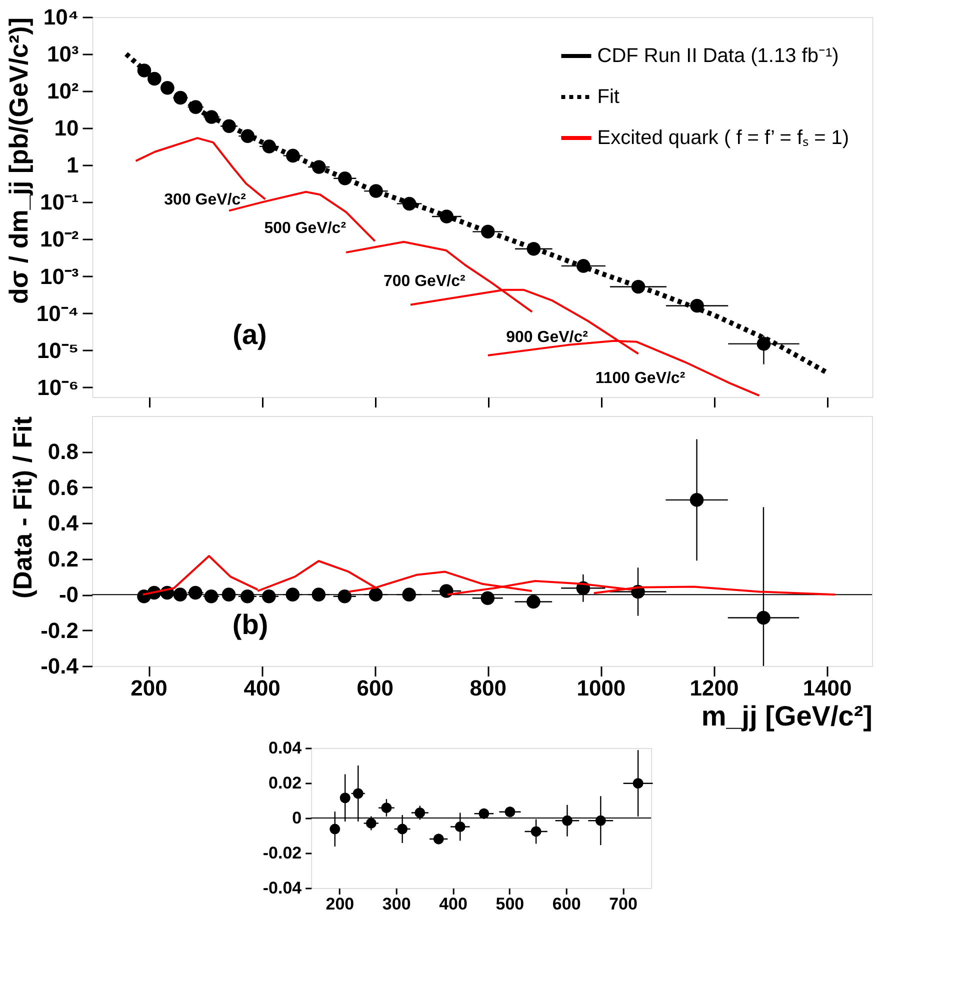 This screenshot has height=987, width=978. Describe the element at coordinates (64, 523) in the screenshot. I see `y-tick-label: 0.4` at that location.